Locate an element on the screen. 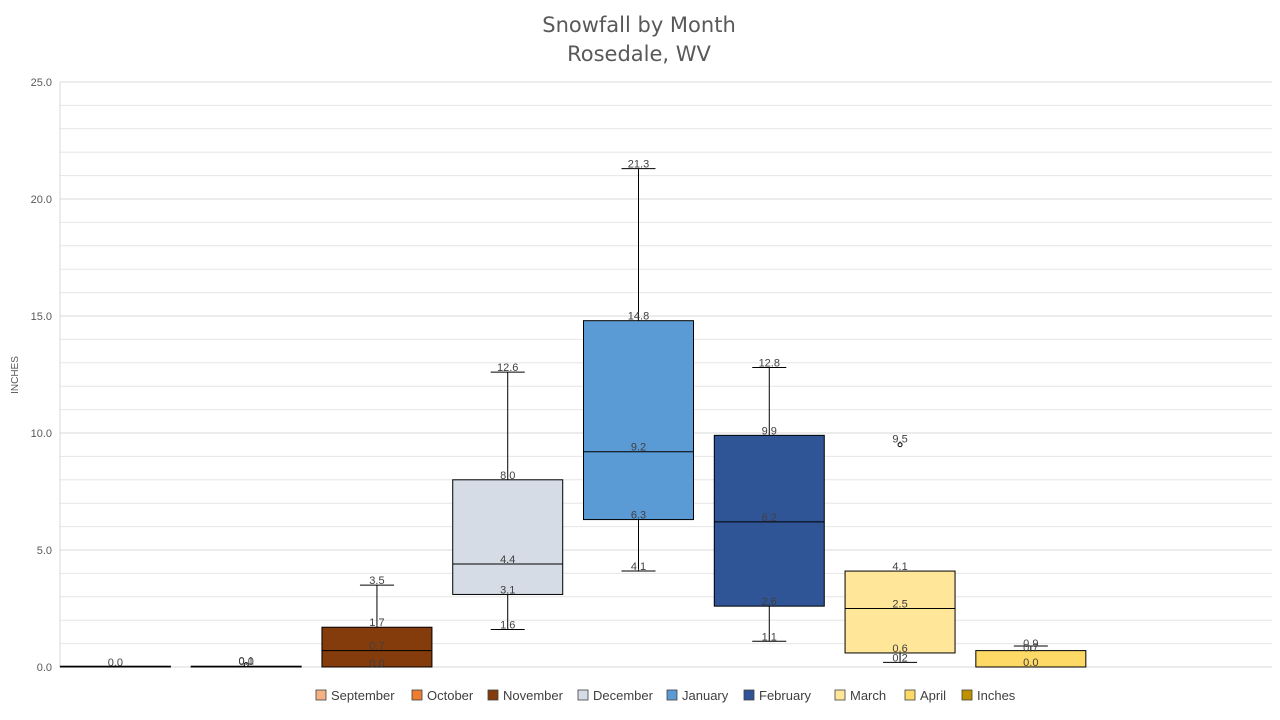 This screenshot has width=1280, height=720. legend-swatch-january is located at coordinates (672, 695).